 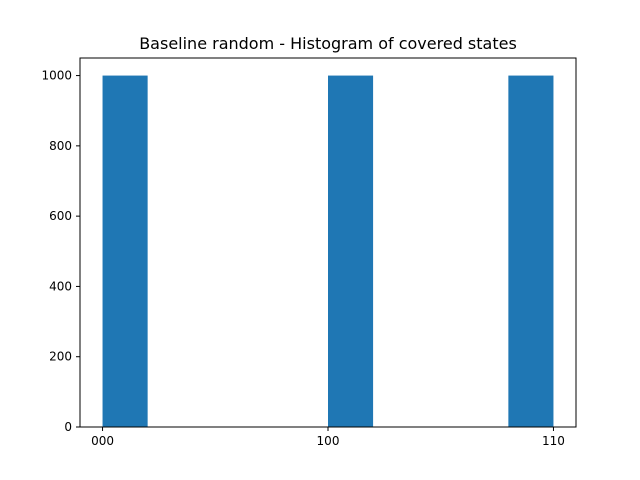 I want to click on y-tick-label-3: 600, so click(x=60, y=216).